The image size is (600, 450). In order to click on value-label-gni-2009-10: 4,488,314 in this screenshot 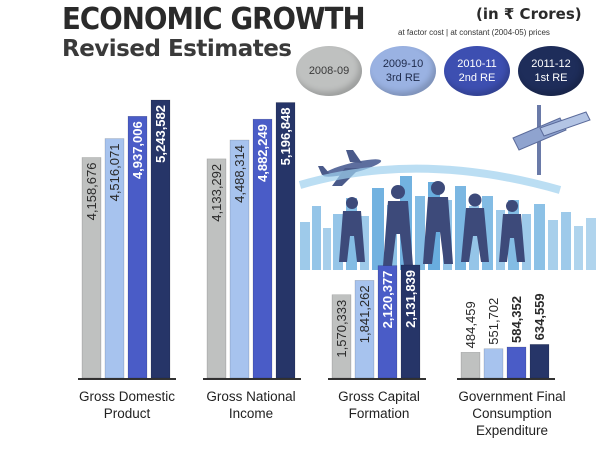, I will do `click(239, 174)`.